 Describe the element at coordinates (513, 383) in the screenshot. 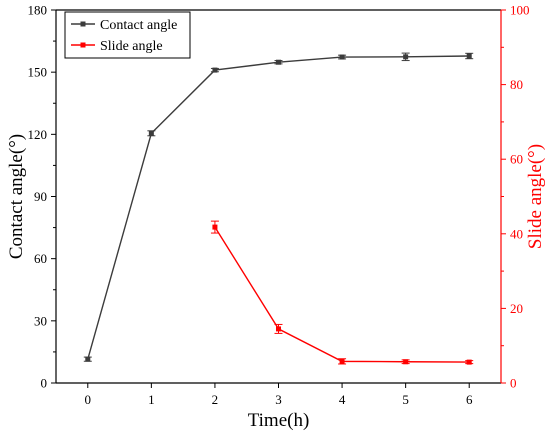

I see `right-y-tick-label: 0` at that location.